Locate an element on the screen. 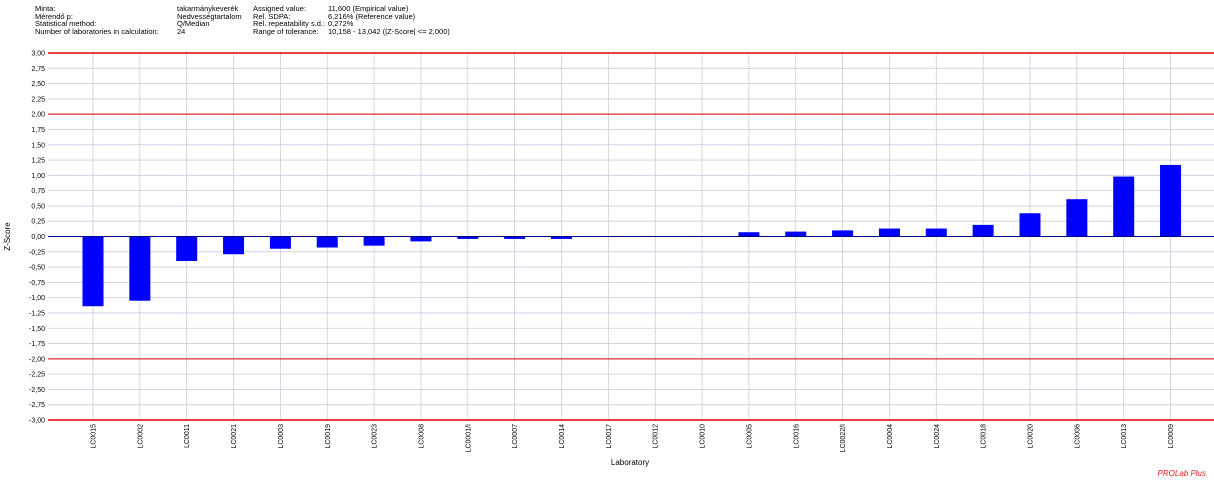 This screenshot has width=1214, height=481. y-tick-label: 3,00 is located at coordinates (38, 54).